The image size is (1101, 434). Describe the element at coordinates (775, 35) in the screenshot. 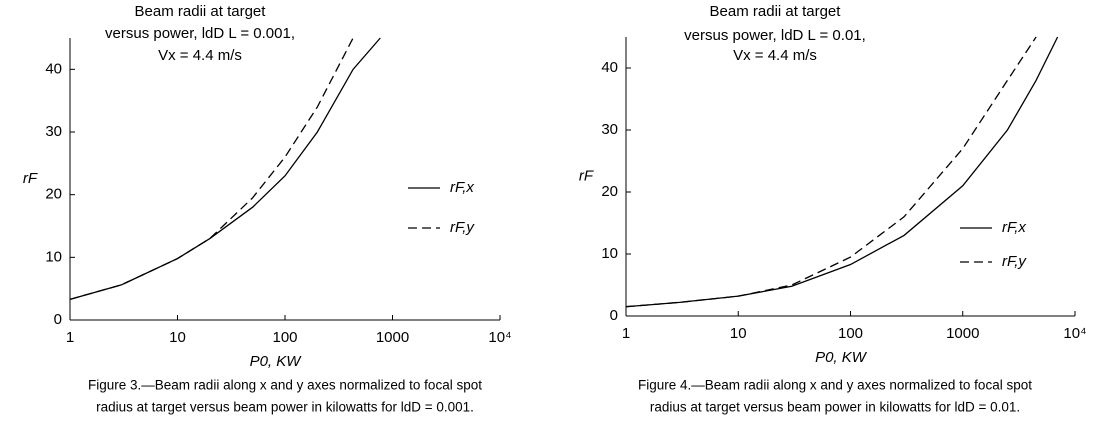

I see `annotation: versus power, ldD L = 0.01,` at that location.